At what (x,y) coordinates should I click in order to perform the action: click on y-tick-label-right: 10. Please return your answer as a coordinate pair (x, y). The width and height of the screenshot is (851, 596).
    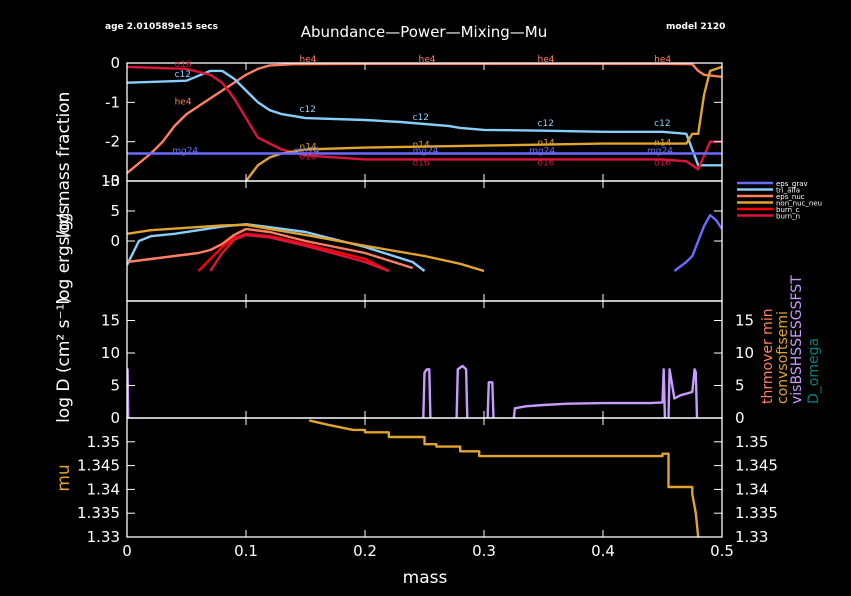
    Looking at the image, I should click on (744, 353).